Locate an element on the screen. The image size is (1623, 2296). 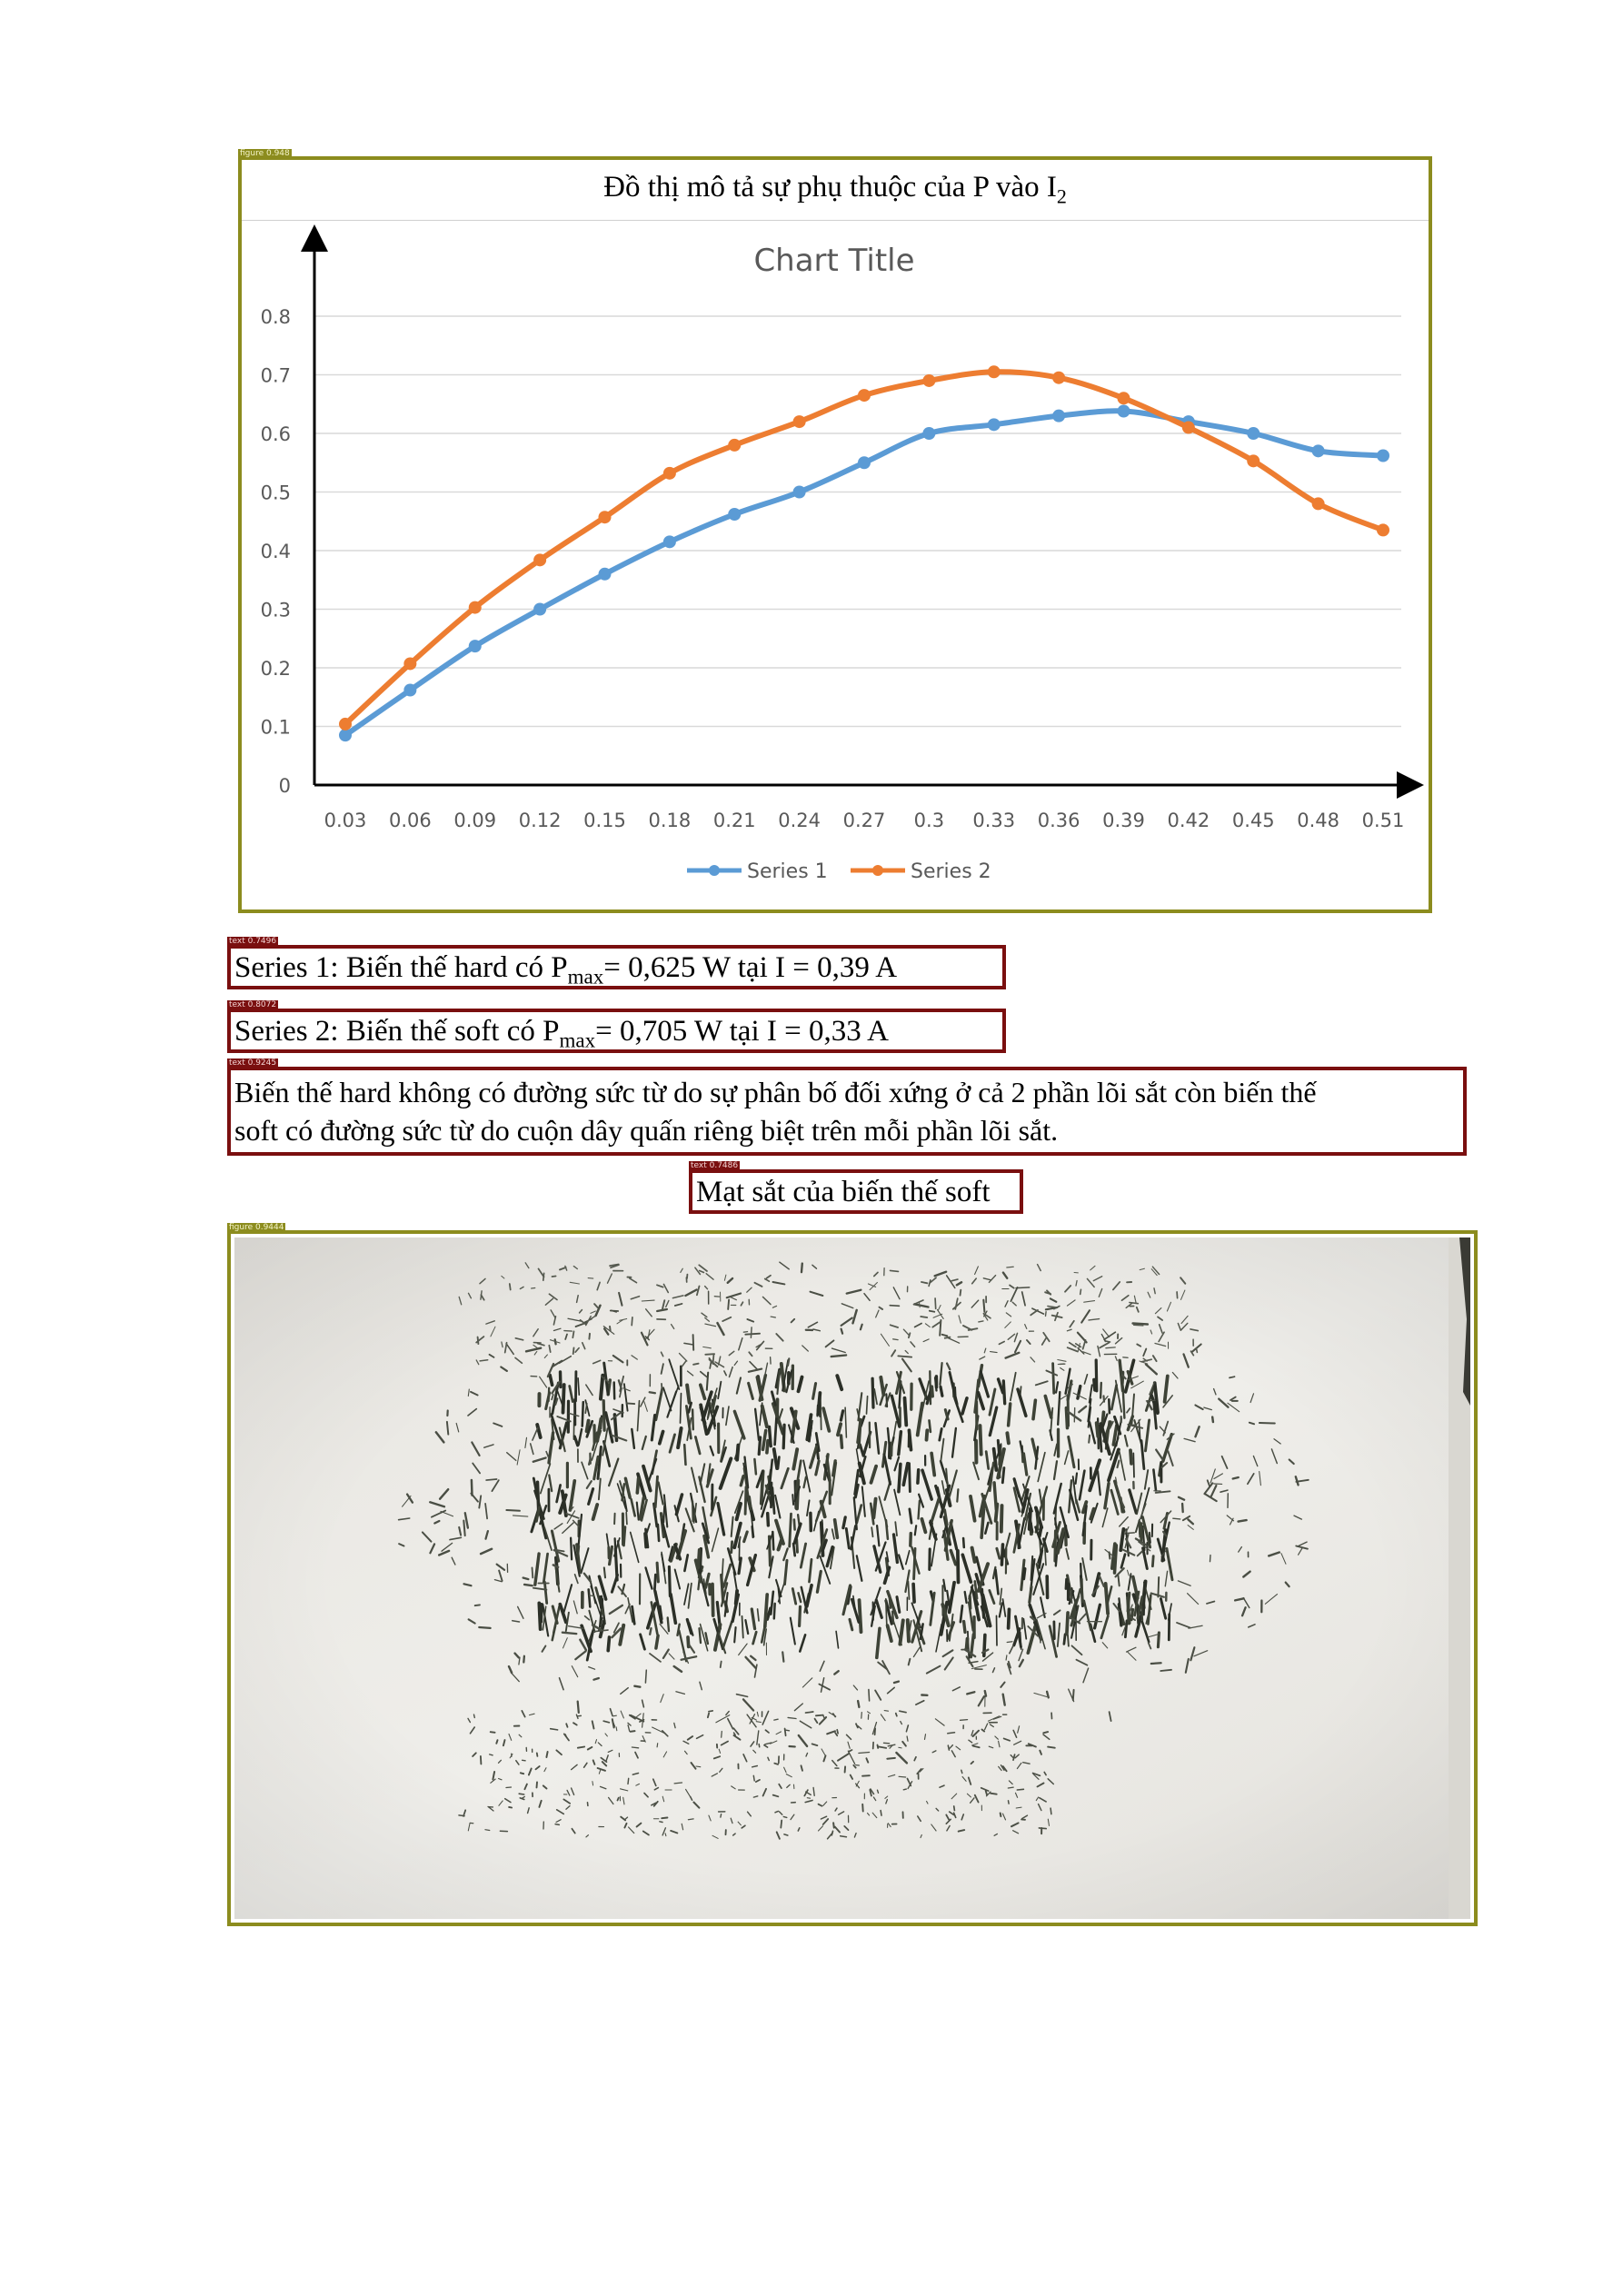
x-tick-label: 0.33 is located at coordinates (994, 820).